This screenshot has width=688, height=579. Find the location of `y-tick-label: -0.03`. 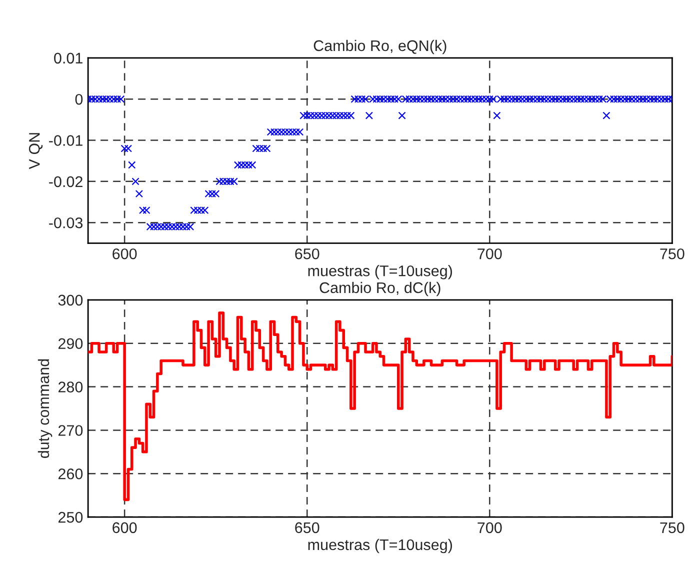

y-tick-label: -0.03 is located at coordinates (66, 222).